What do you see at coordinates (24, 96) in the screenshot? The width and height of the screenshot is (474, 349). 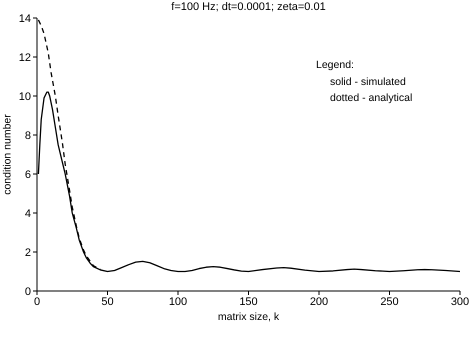 I see `y-tick-label: 10` at bounding box center [24, 96].